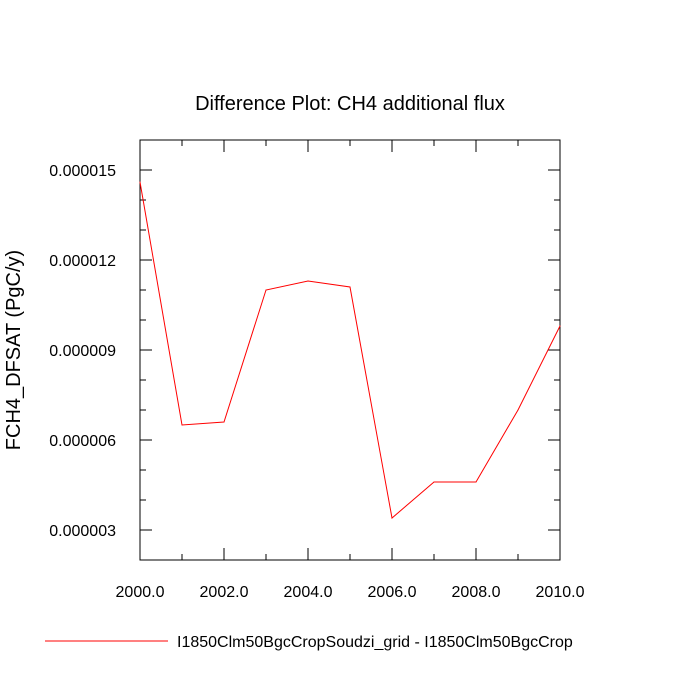  Describe the element at coordinates (82, 171) in the screenshot. I see `y-tick-label: 0.000015` at that location.